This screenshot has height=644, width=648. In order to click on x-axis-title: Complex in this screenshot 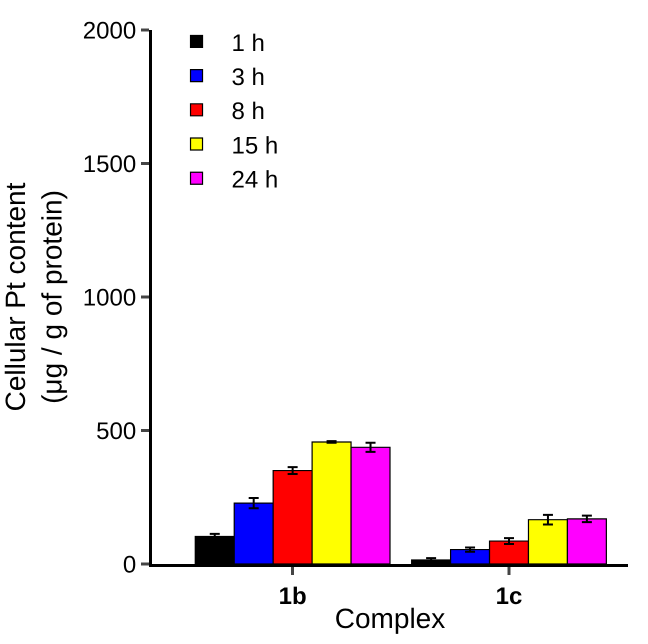, I will do `click(390, 618)`.